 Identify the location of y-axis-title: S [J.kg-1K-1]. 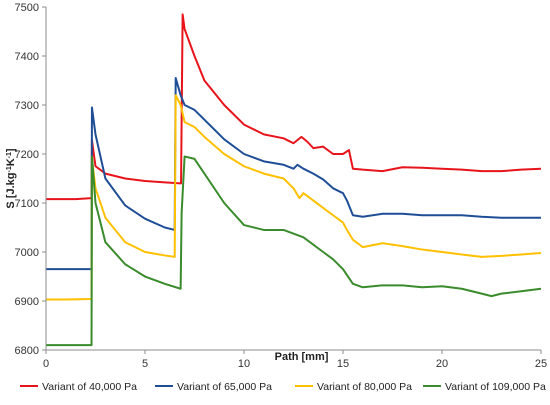
(11, 178).